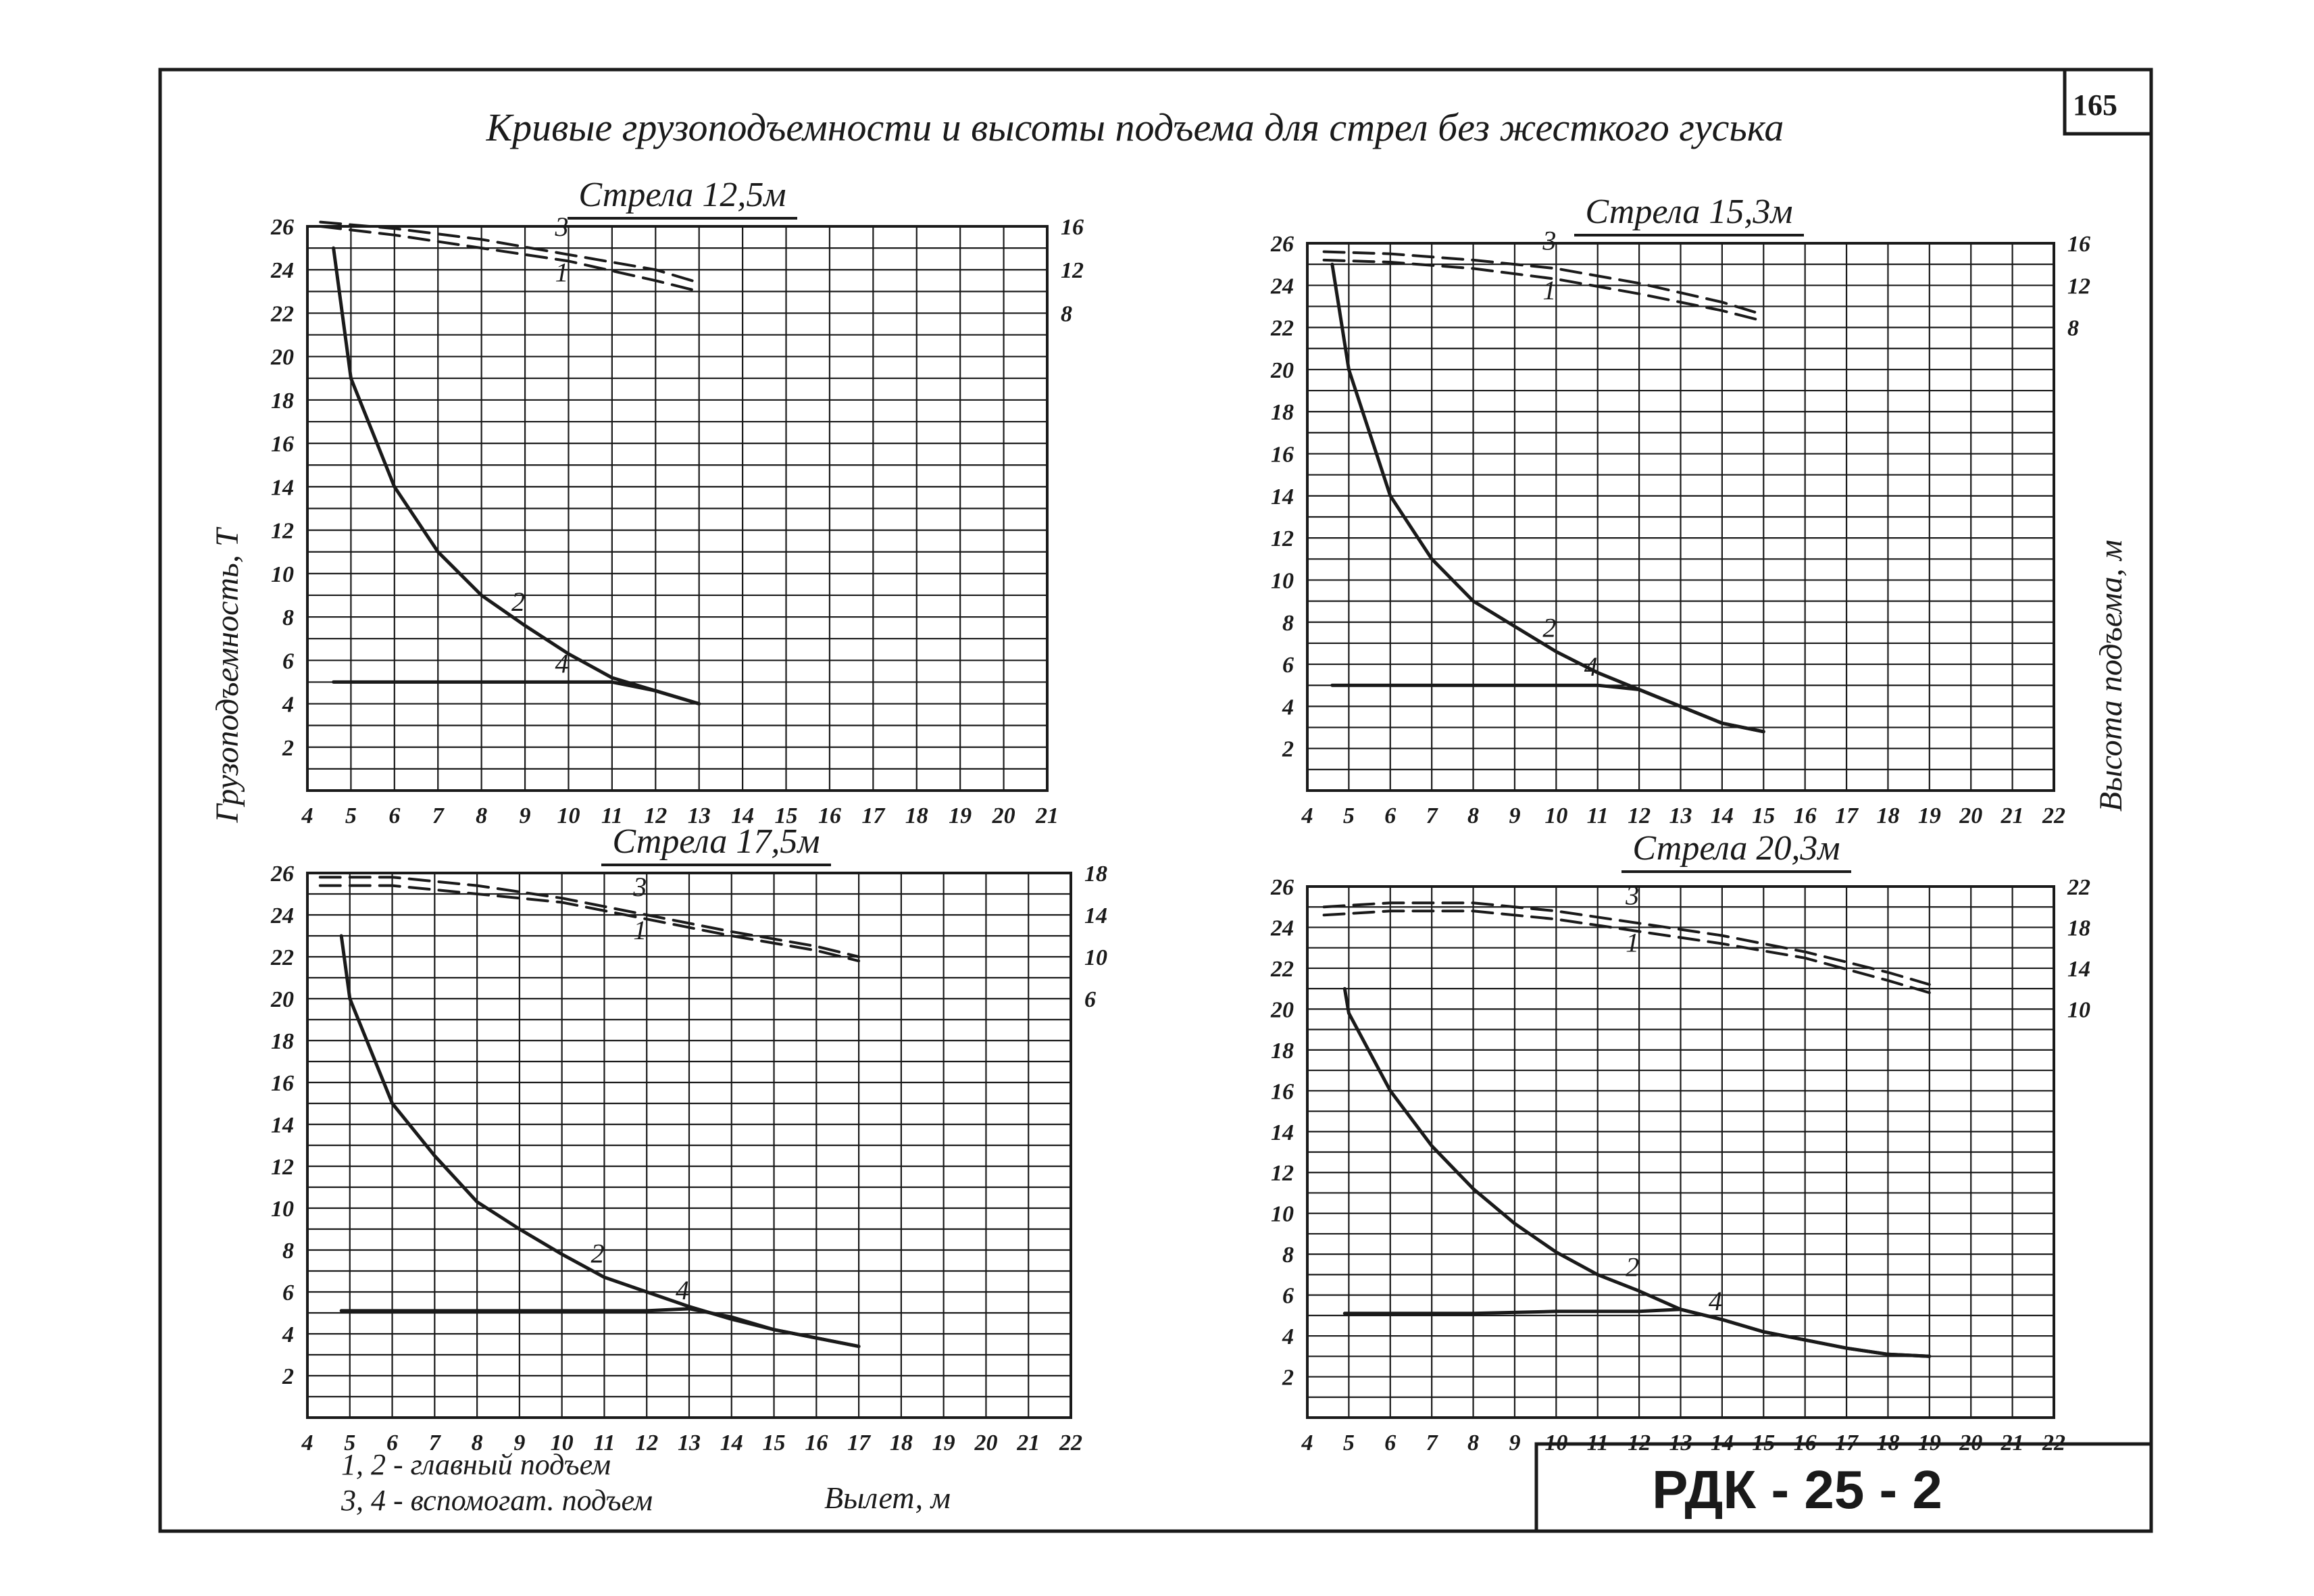 This screenshot has width=2314, height=1596. I want to click on chart-title: Стрела 17,5м, so click(716, 841).